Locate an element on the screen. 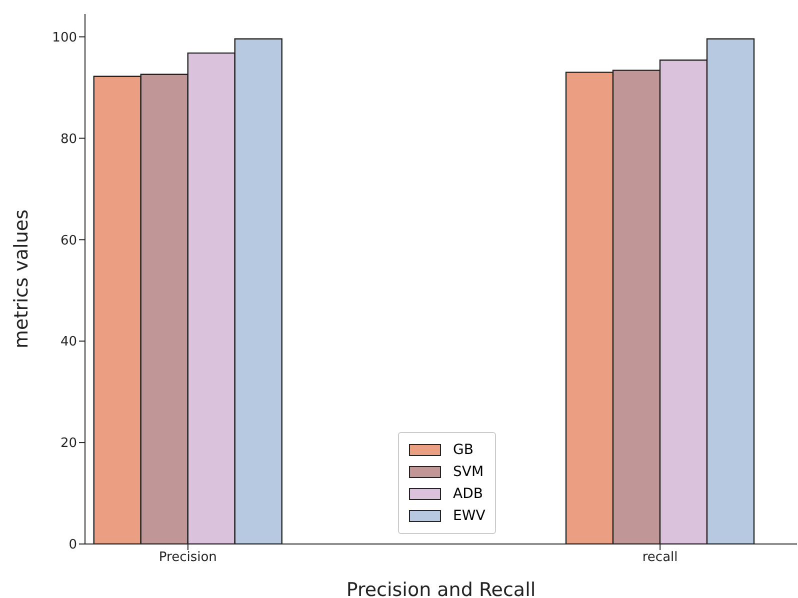 This screenshot has height=598, width=798. y-tick-label: 0 is located at coordinates (72, 545).